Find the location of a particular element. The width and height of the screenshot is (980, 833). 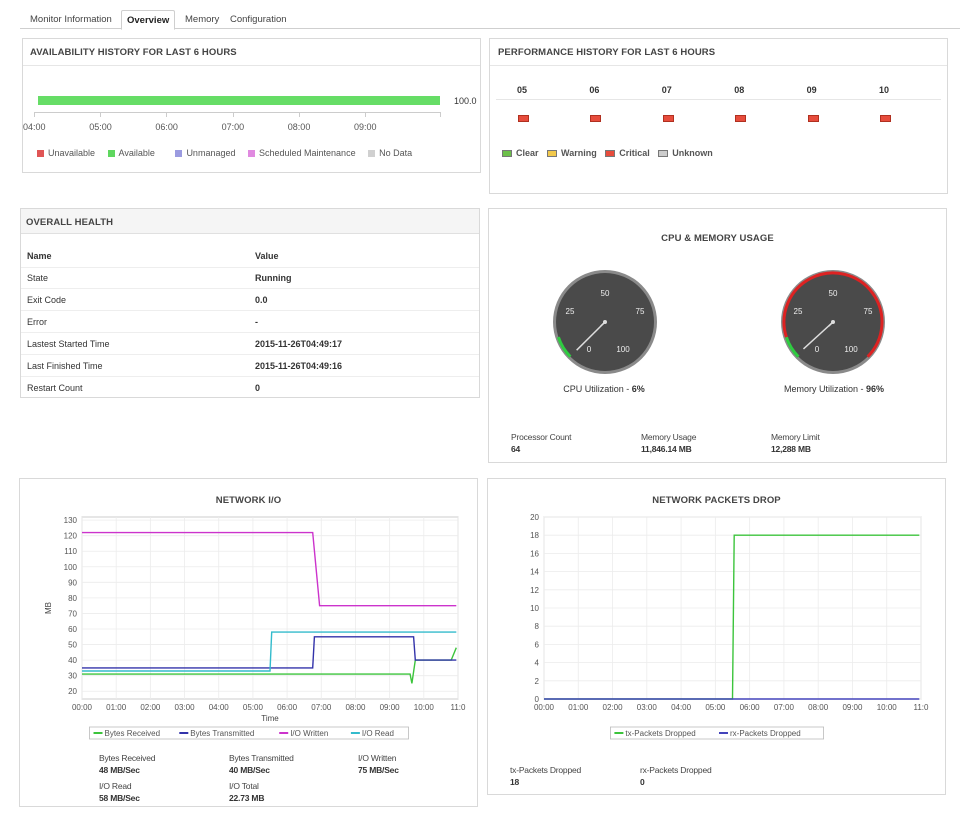

critical-swatch is located at coordinates (610, 153).